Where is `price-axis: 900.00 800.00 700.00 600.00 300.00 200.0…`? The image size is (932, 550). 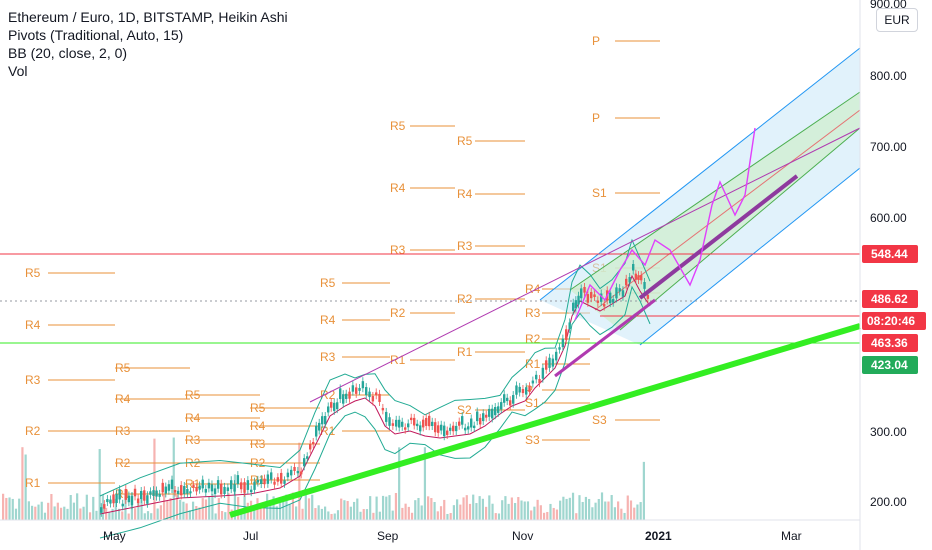
price-axis: 900.00 800.00 700.00 600.00 300.00 200.0… is located at coordinates (883, 275).